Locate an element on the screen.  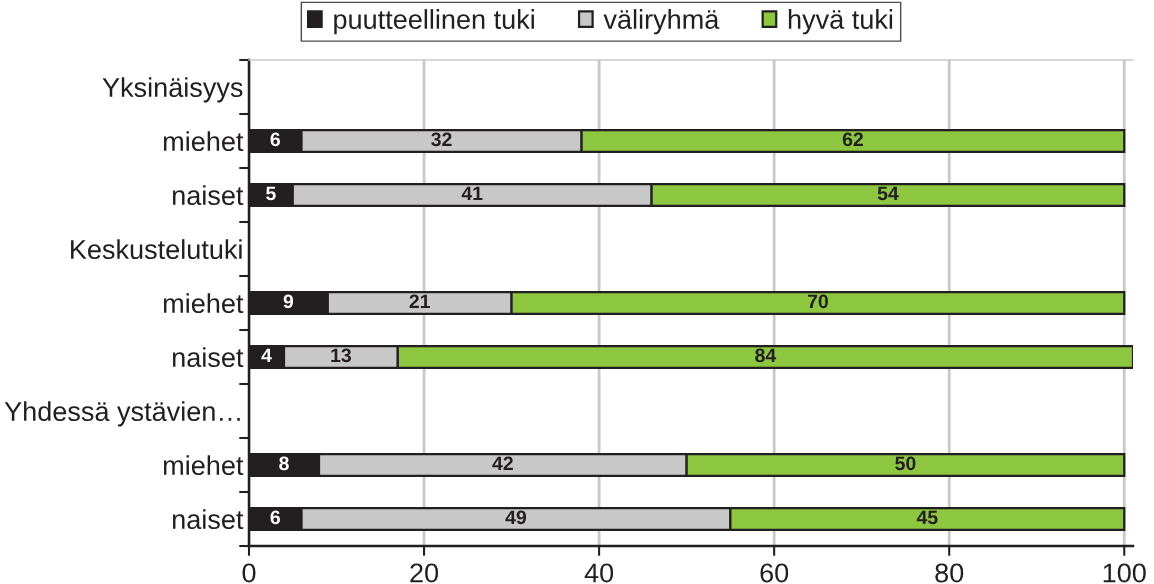
data-label: 21 is located at coordinates (419, 301).